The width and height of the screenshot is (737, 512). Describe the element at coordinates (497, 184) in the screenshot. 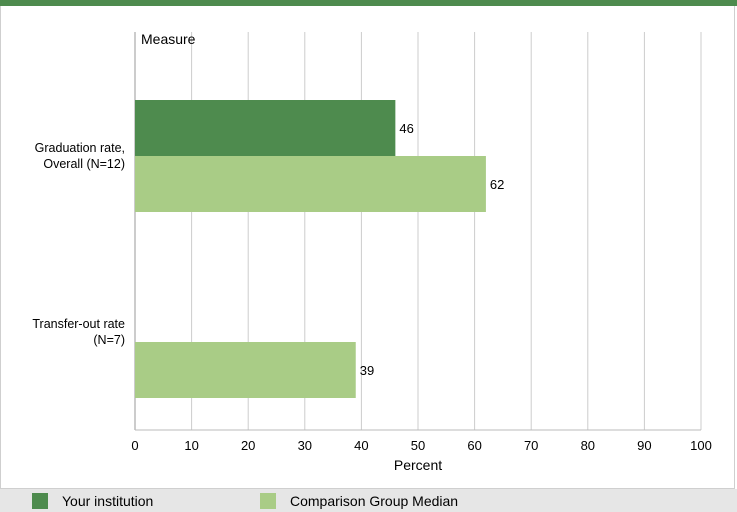

I see `bar-value-label: 62` at that location.